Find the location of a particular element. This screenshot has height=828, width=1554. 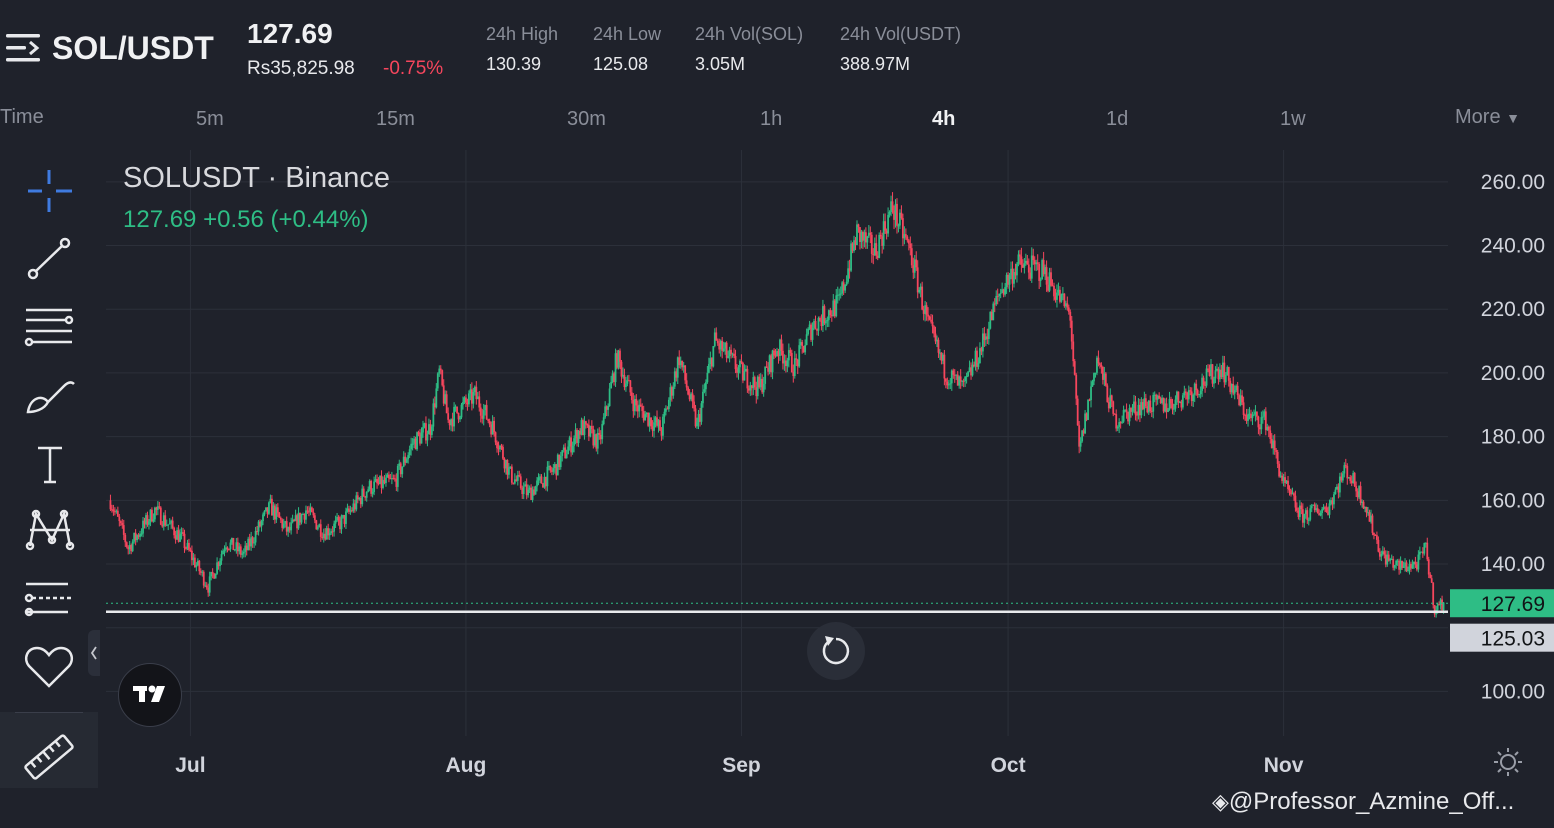

tf-more-dropdown: More ▼ is located at coordinates (1487, 117).